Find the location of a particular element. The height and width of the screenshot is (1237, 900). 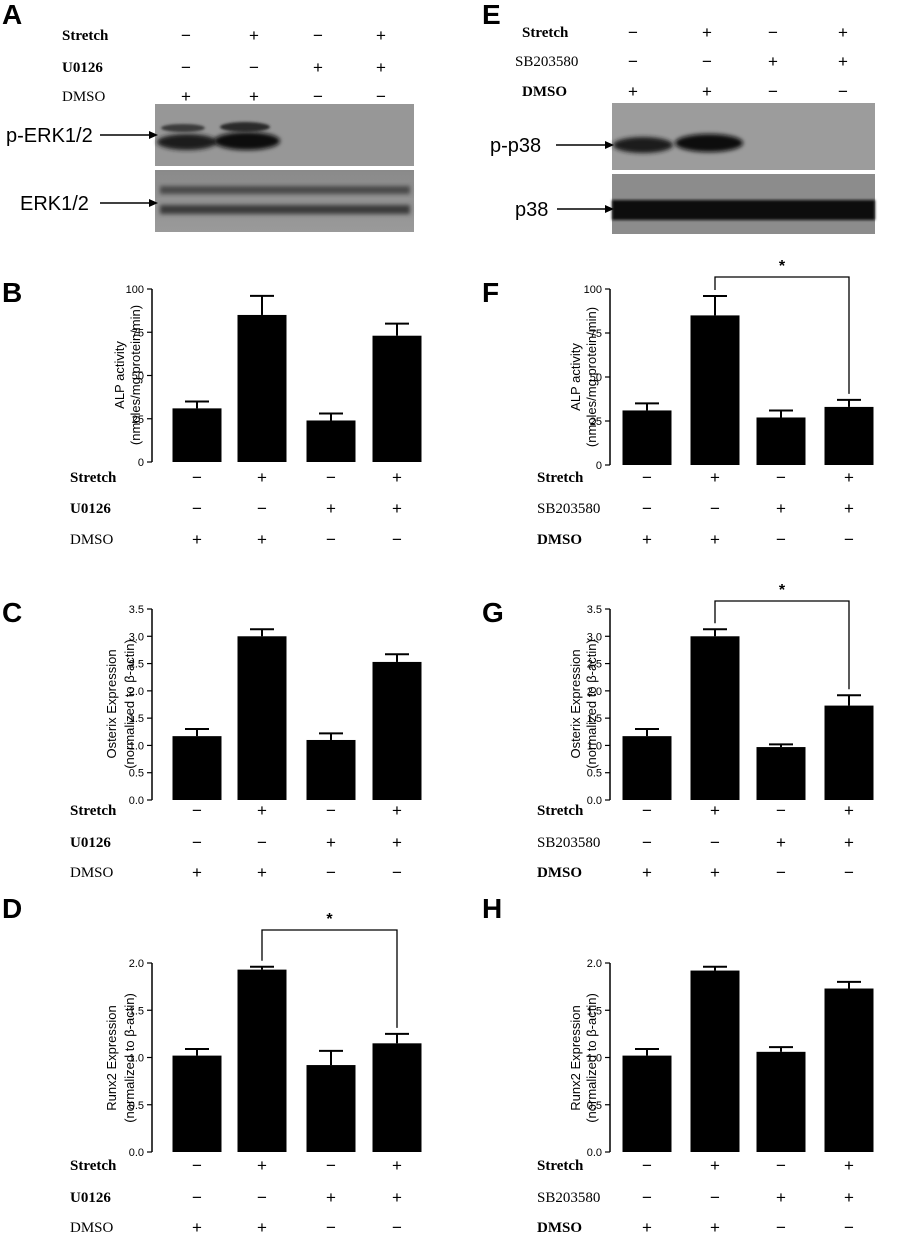

blot-a-divider is located at coordinates (284, 168).